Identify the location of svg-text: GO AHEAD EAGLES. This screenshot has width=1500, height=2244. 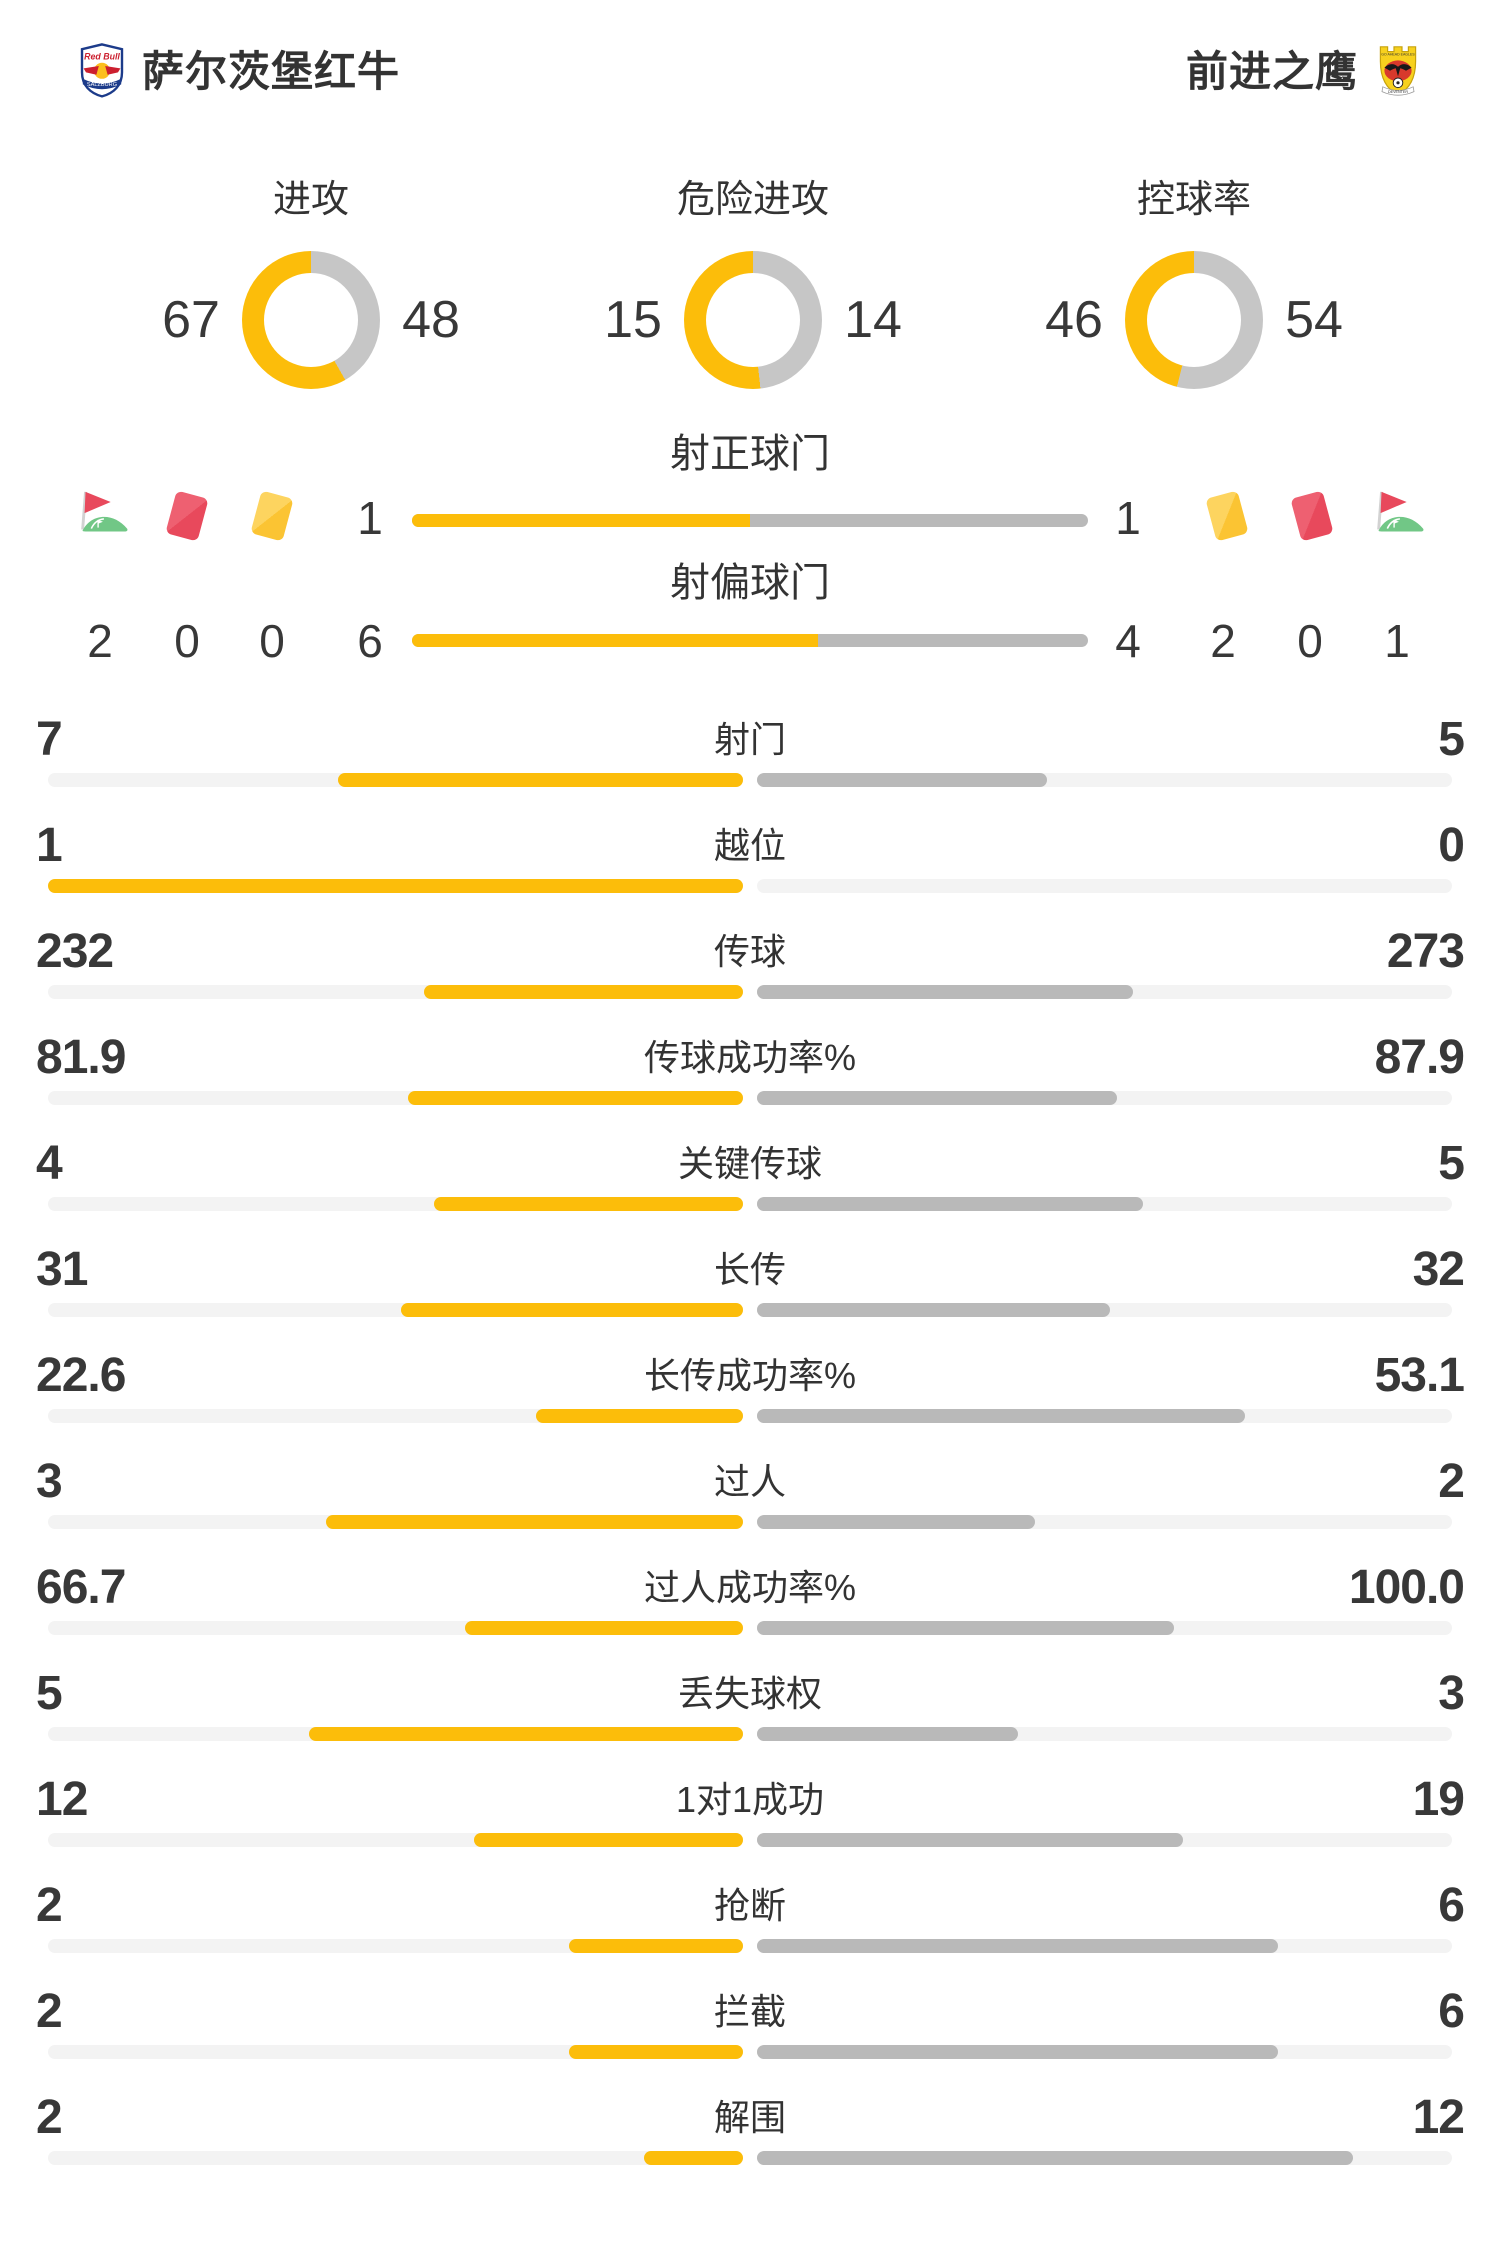
(1398, 55).